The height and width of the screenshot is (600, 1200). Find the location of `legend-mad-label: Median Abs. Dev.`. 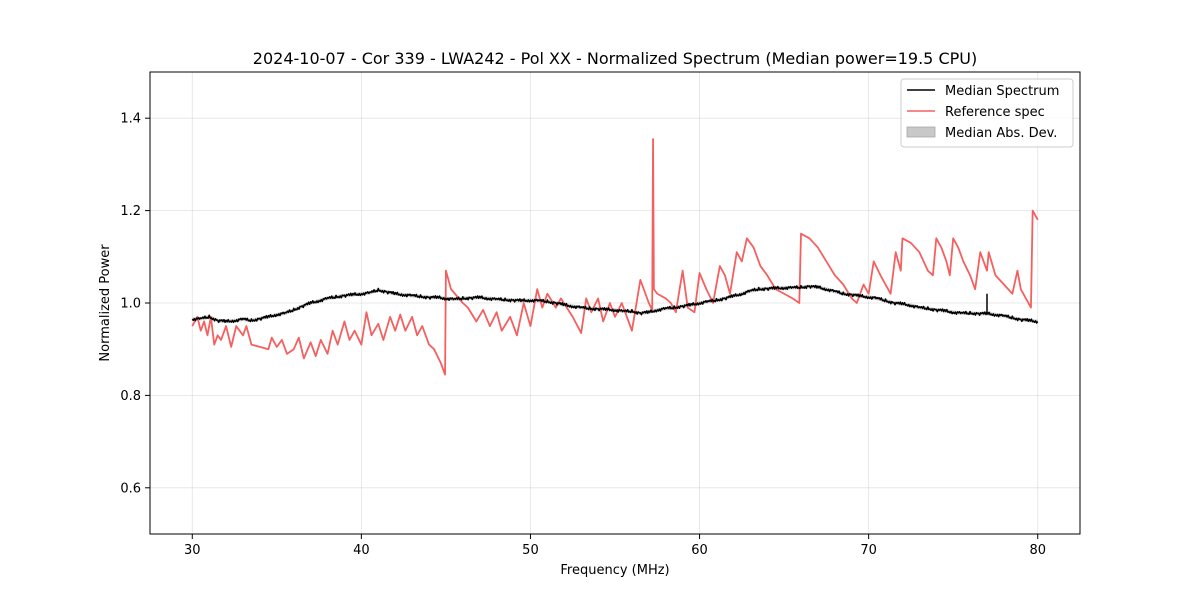

legend-mad-label: Median Abs. Dev. is located at coordinates (1001, 133).